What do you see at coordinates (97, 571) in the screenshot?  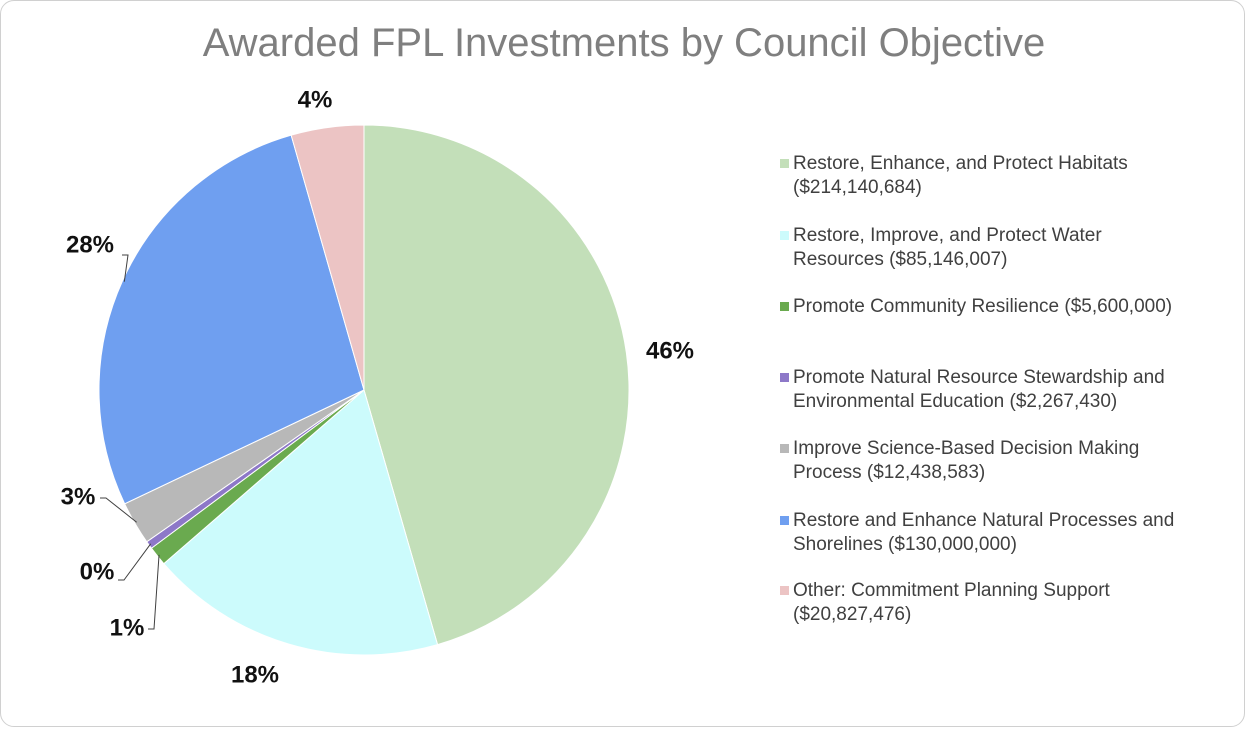 I see `data-label: 0%` at bounding box center [97, 571].